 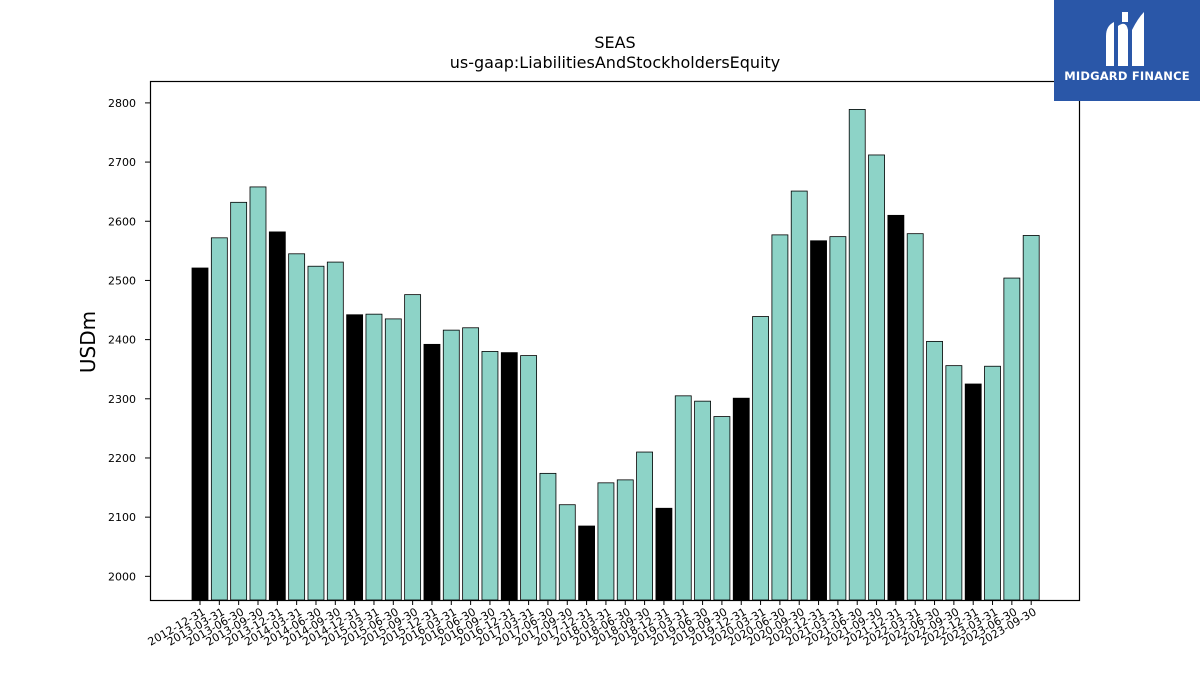 I want to click on midgard-finance-logo: MIDGARD FINANCE, so click(x=1127, y=50).